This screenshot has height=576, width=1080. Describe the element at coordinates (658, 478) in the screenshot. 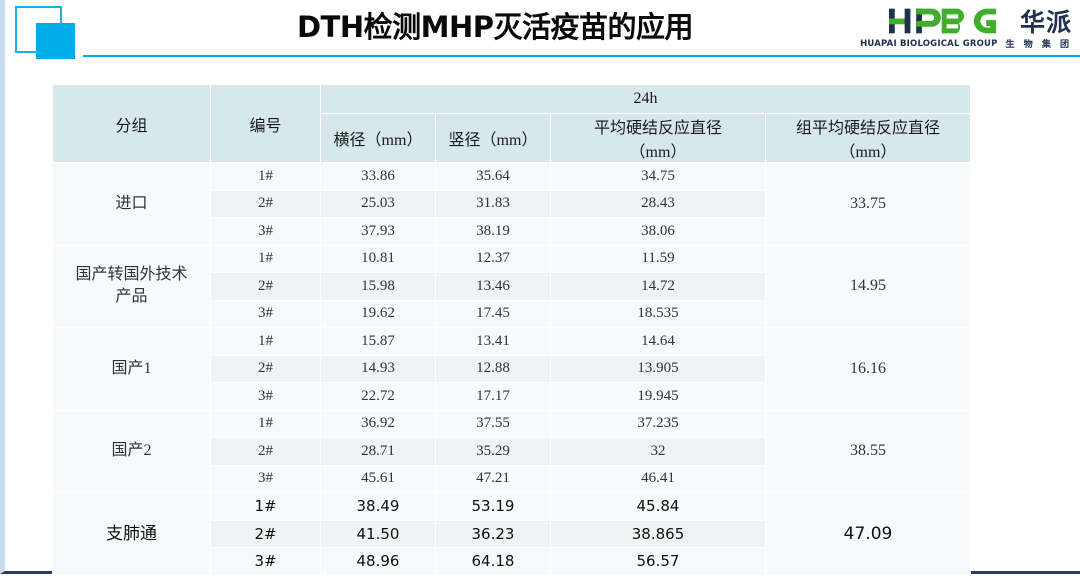

I see `mean-induration-cell: 46.41` at that location.